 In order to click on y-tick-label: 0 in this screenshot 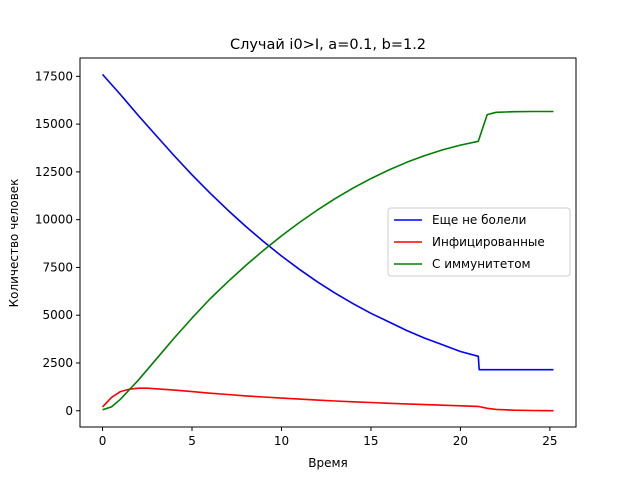, I will do `click(69, 411)`.